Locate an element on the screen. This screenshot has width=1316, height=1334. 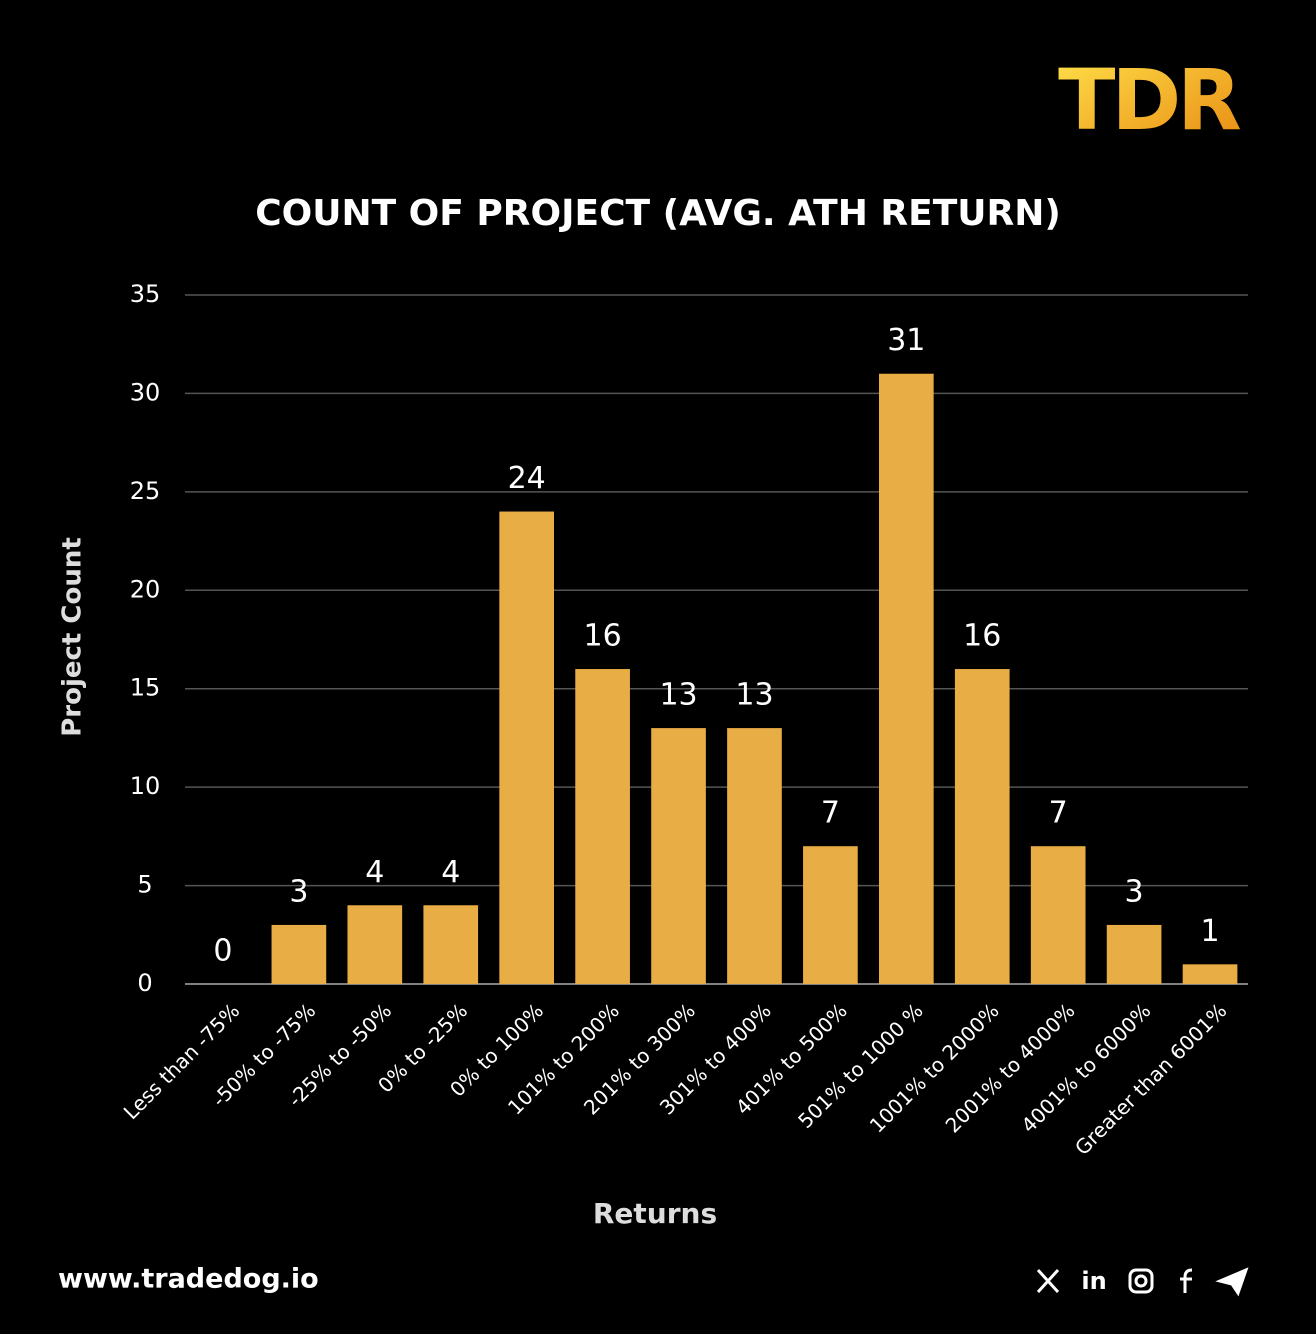
facebook-icon is located at coordinates (1186, 1280).